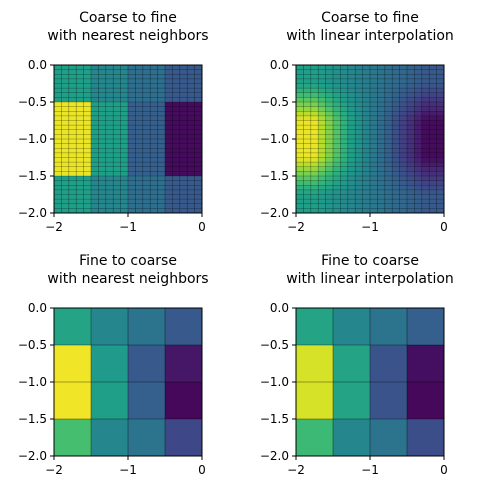  I want to click on y-tick-label: −1.5, so click(32, 176).